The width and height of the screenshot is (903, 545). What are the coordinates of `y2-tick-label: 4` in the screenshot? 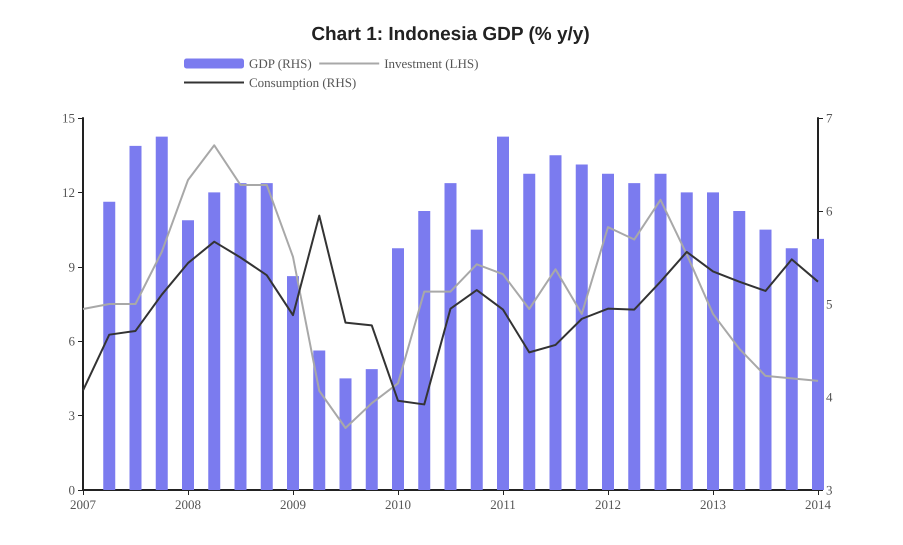 It's located at (829, 397).